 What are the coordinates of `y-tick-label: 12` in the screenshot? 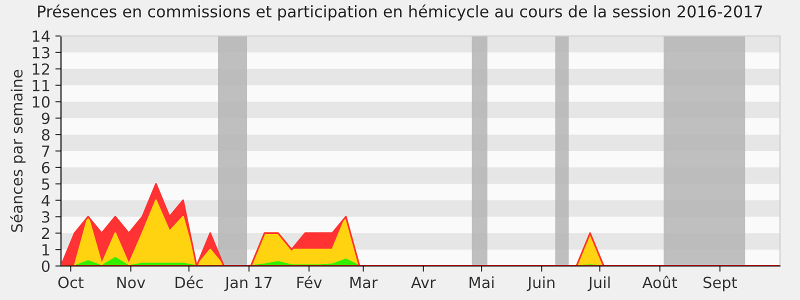 It's located at (41, 69).